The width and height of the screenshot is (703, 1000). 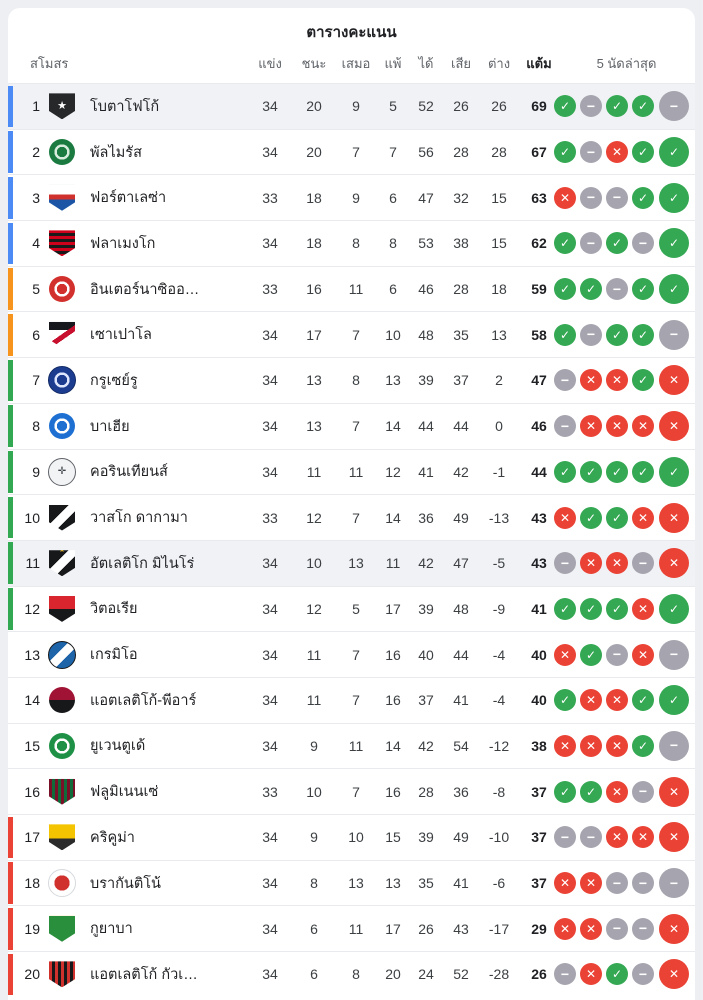 I want to click on col-header-played: แข่ง, so click(x=270, y=63).